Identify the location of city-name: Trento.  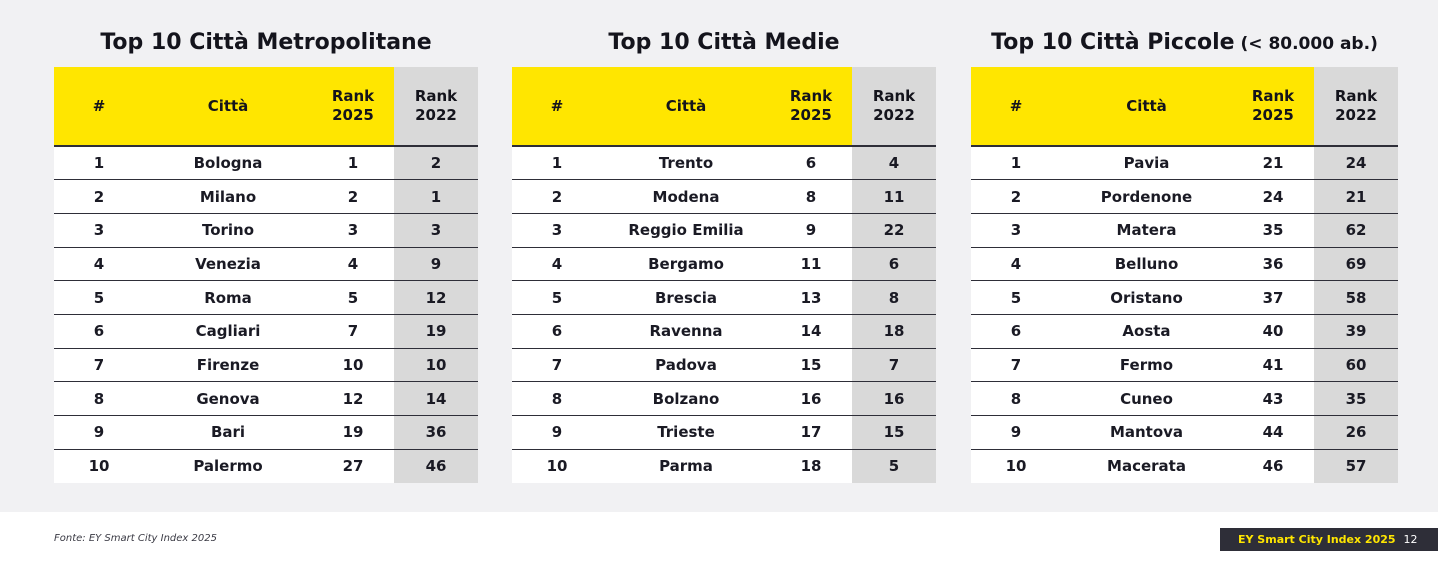
(686, 163).